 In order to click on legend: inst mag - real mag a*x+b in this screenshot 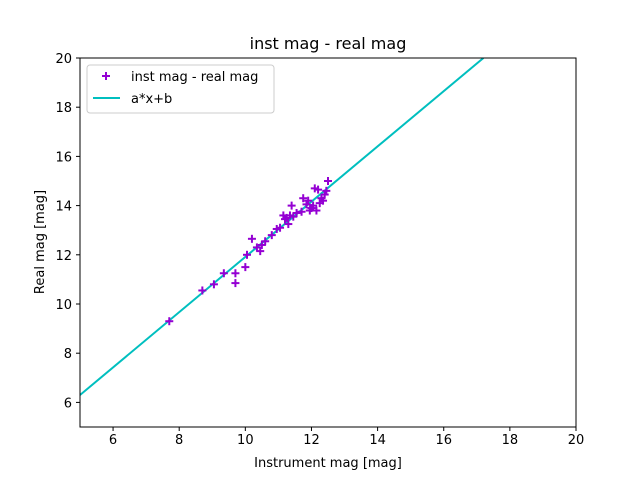, I will do `click(180, 89)`.